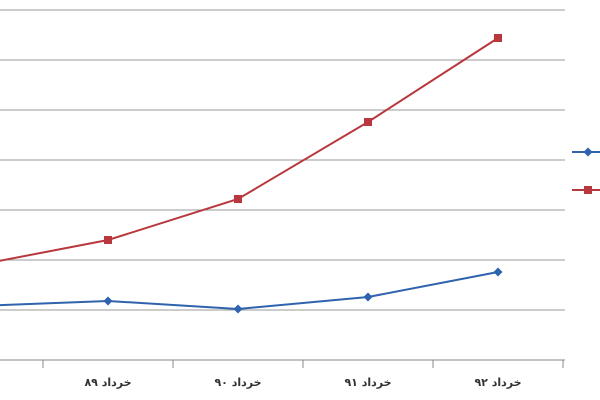 This screenshot has width=600, height=400. Describe the element at coordinates (237, 382) in the screenshot. I see `x-tick-label: خرداد ۹۰` at that location.